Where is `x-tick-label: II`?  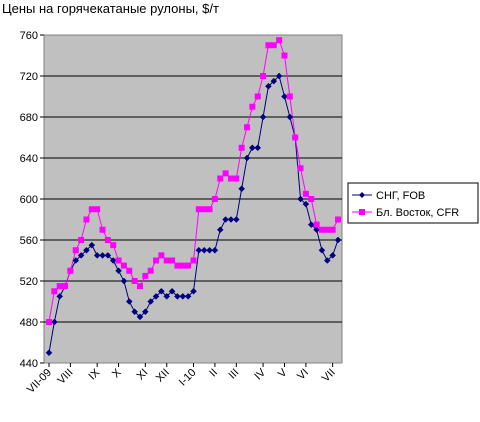 x-tick-label: II is located at coordinates (213, 373).